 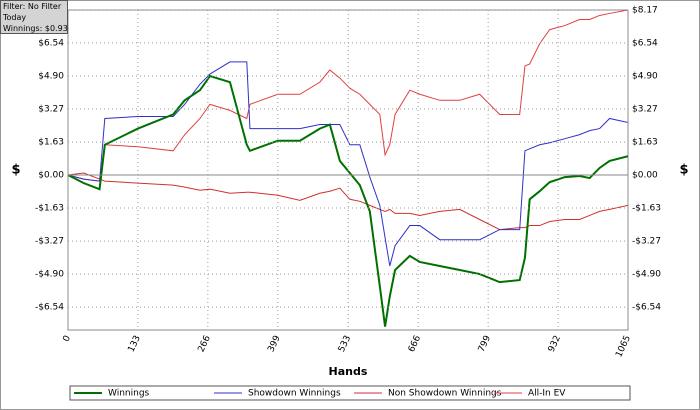 What do you see at coordinates (129, 394) in the screenshot?
I see `legend-label: Winnings` at bounding box center [129, 394].